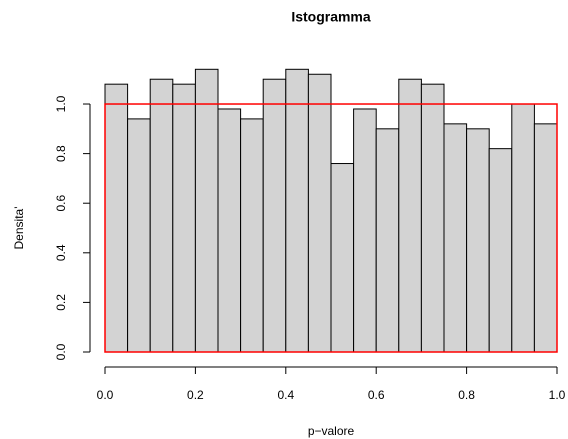 This screenshot has width=568, height=439. What do you see at coordinates (61, 351) in the screenshot?
I see `y-tick-label: 0.0` at bounding box center [61, 351].